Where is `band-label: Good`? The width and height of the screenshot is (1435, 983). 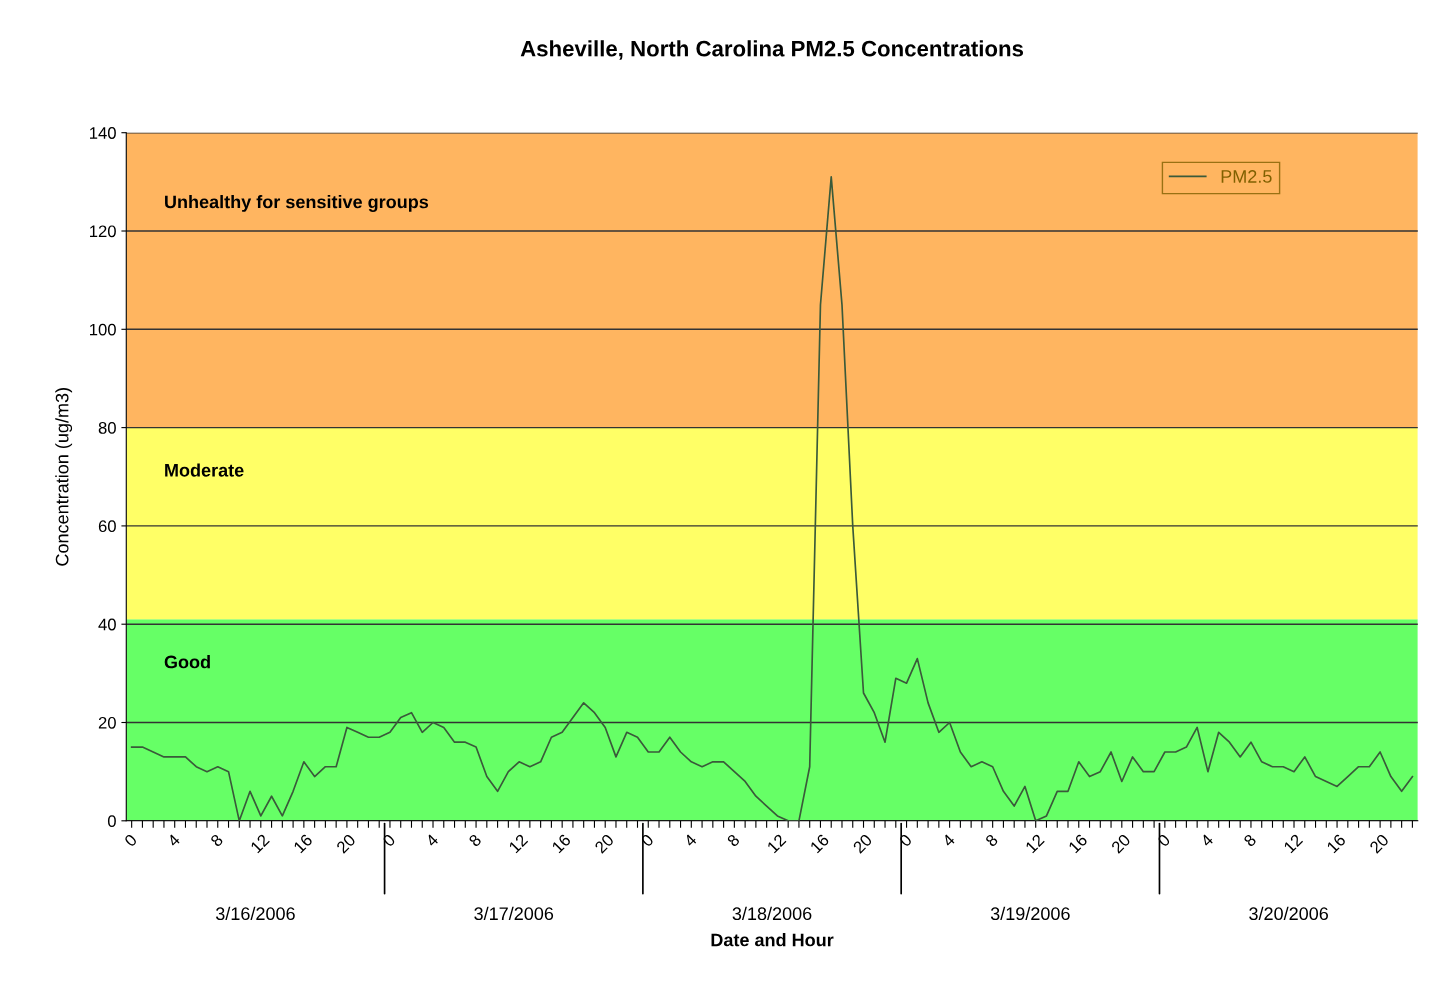
band-label: Good is located at coordinates (187, 662).